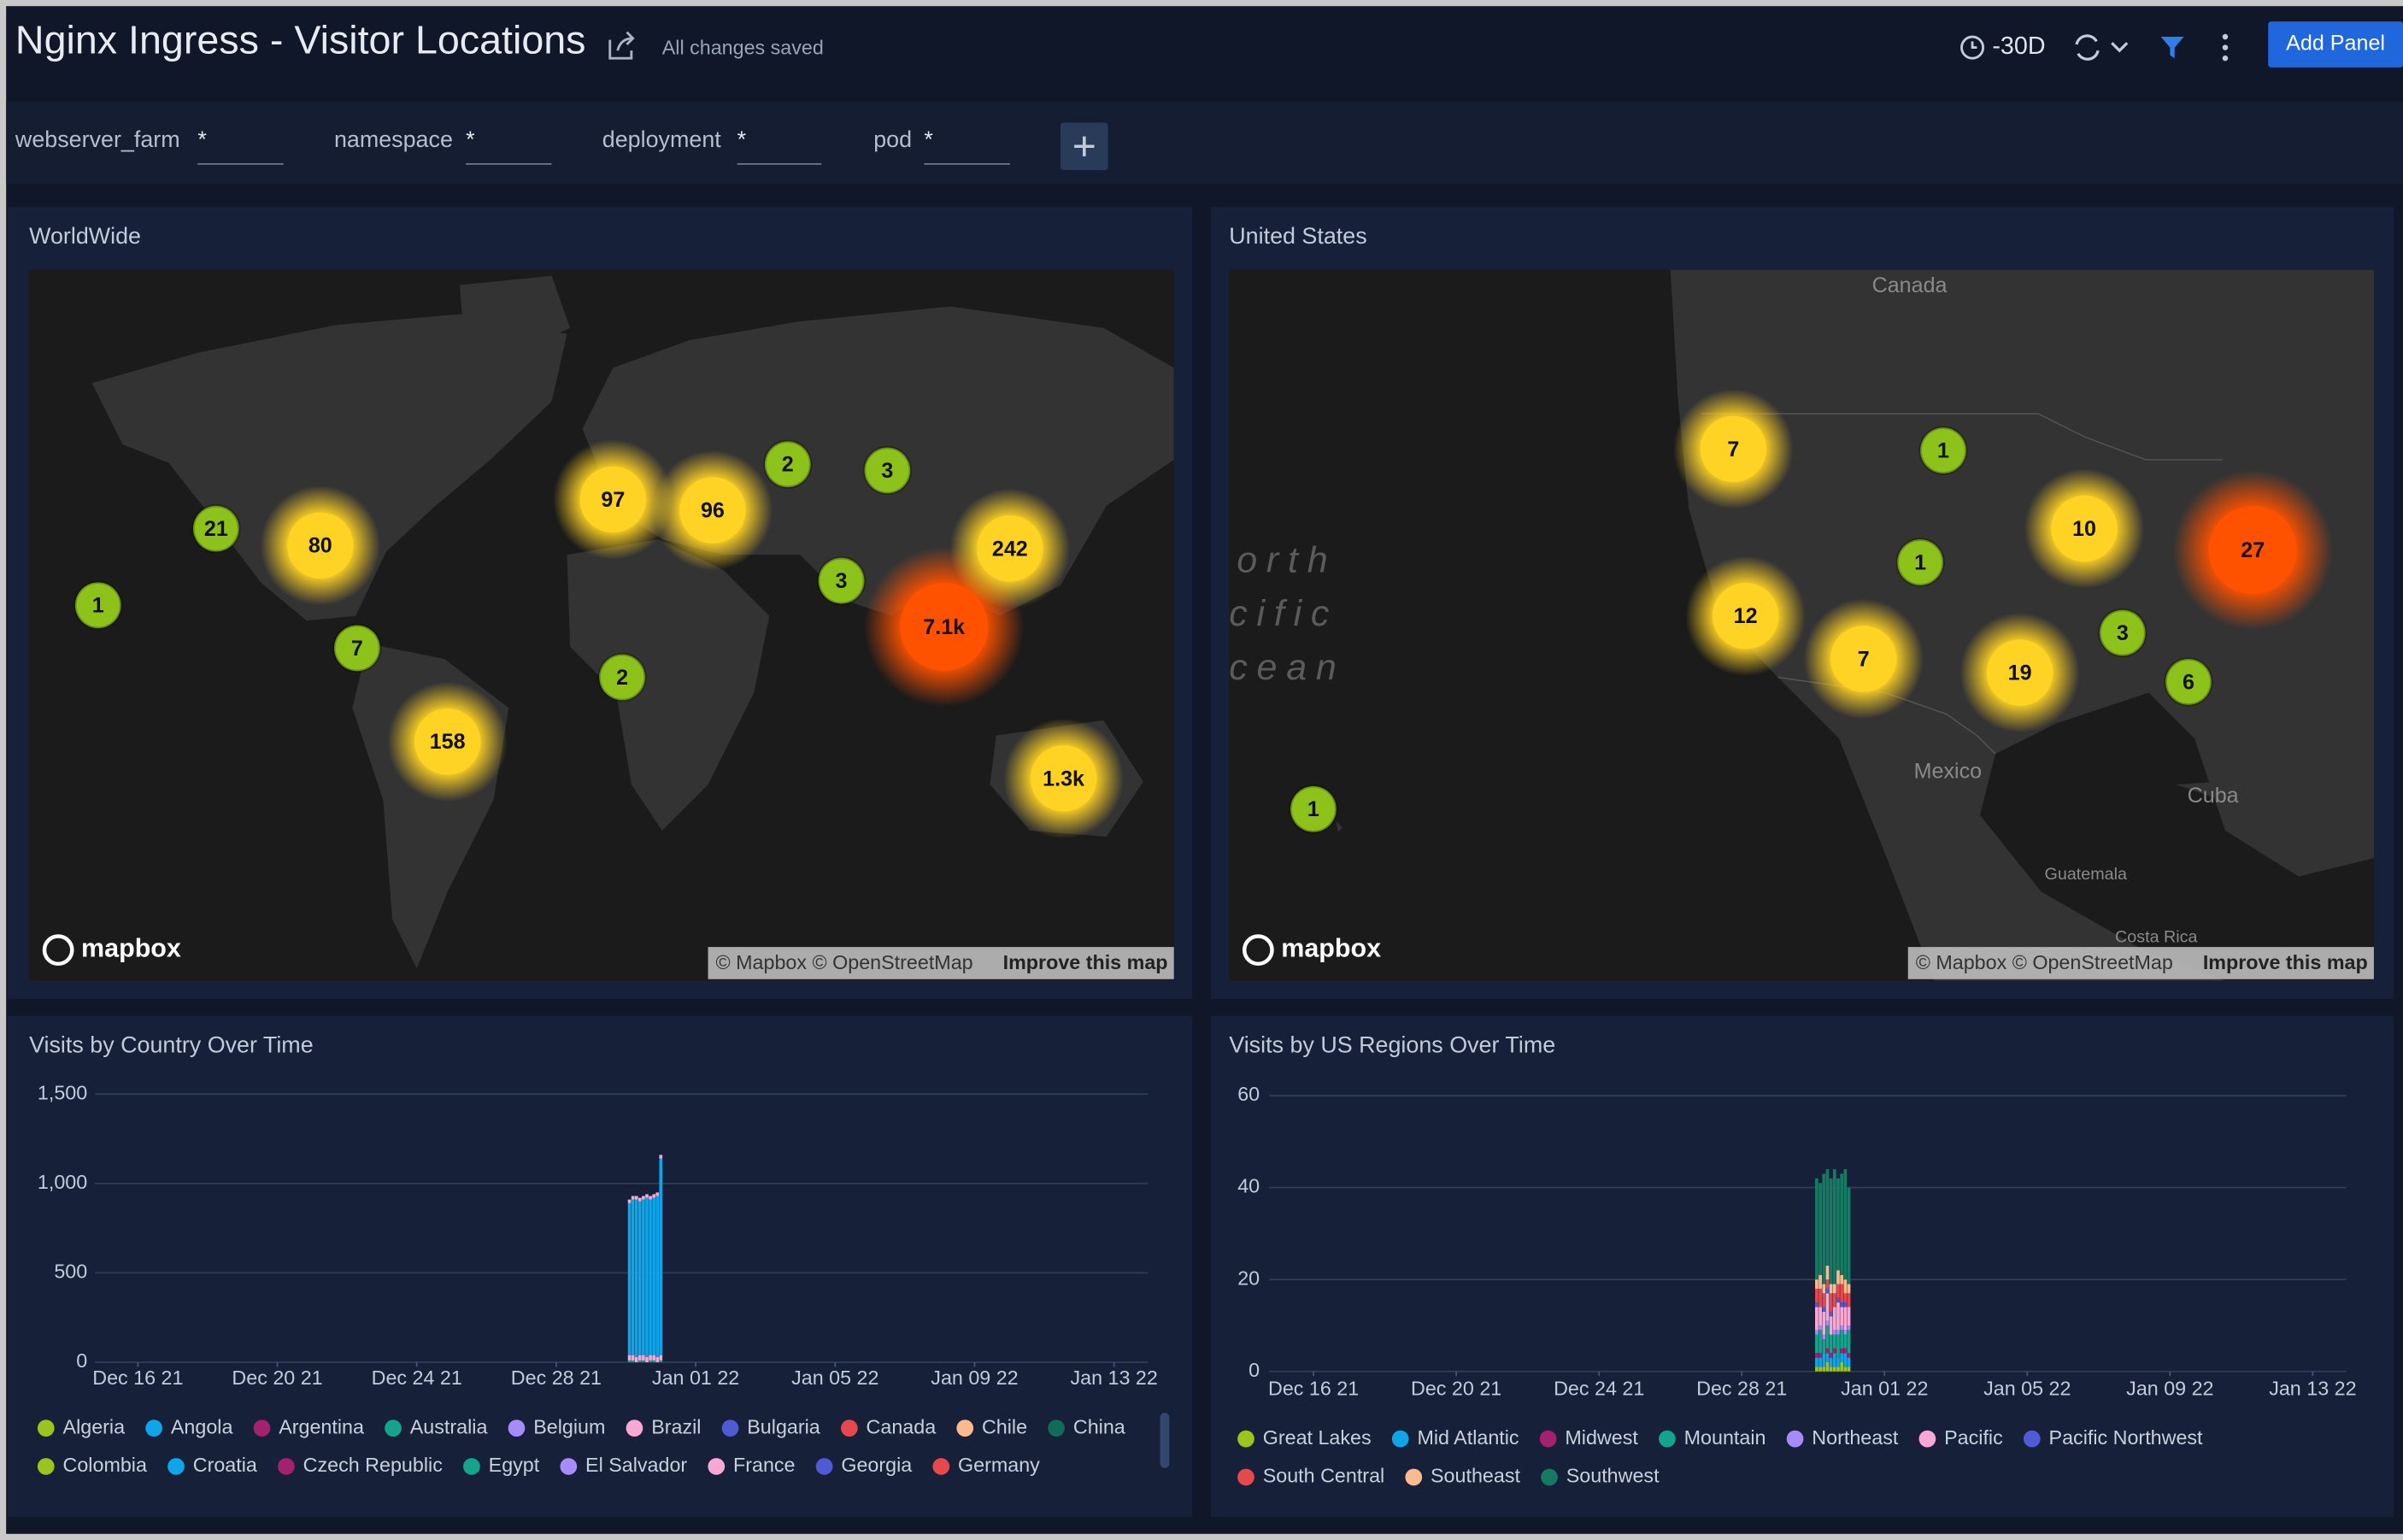  What do you see at coordinates (514, 1465) in the screenshot?
I see `legend-label: Egypt` at bounding box center [514, 1465].